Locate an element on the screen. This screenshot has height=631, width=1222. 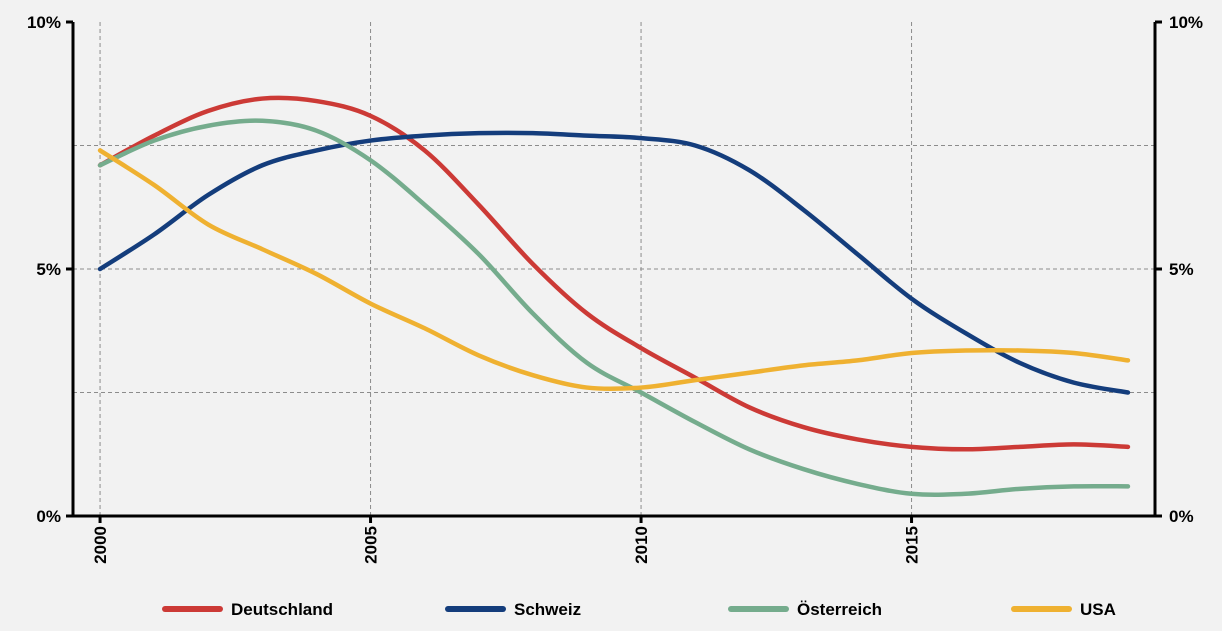
legend-label: Schweiz is located at coordinates (547, 609).